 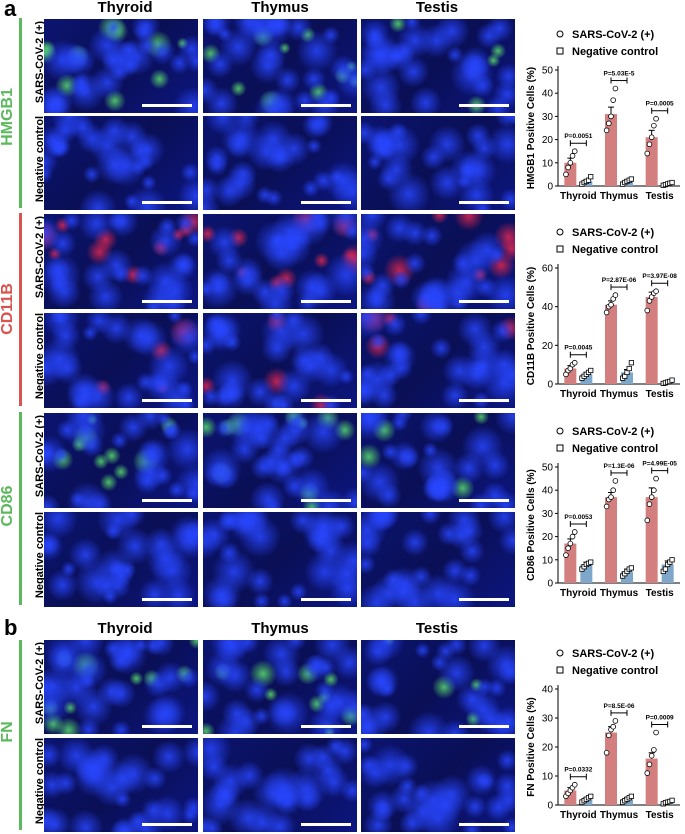 What do you see at coordinates (20, 508) in the screenshot?
I see `marker-bar-cd86` at bounding box center [20, 508].